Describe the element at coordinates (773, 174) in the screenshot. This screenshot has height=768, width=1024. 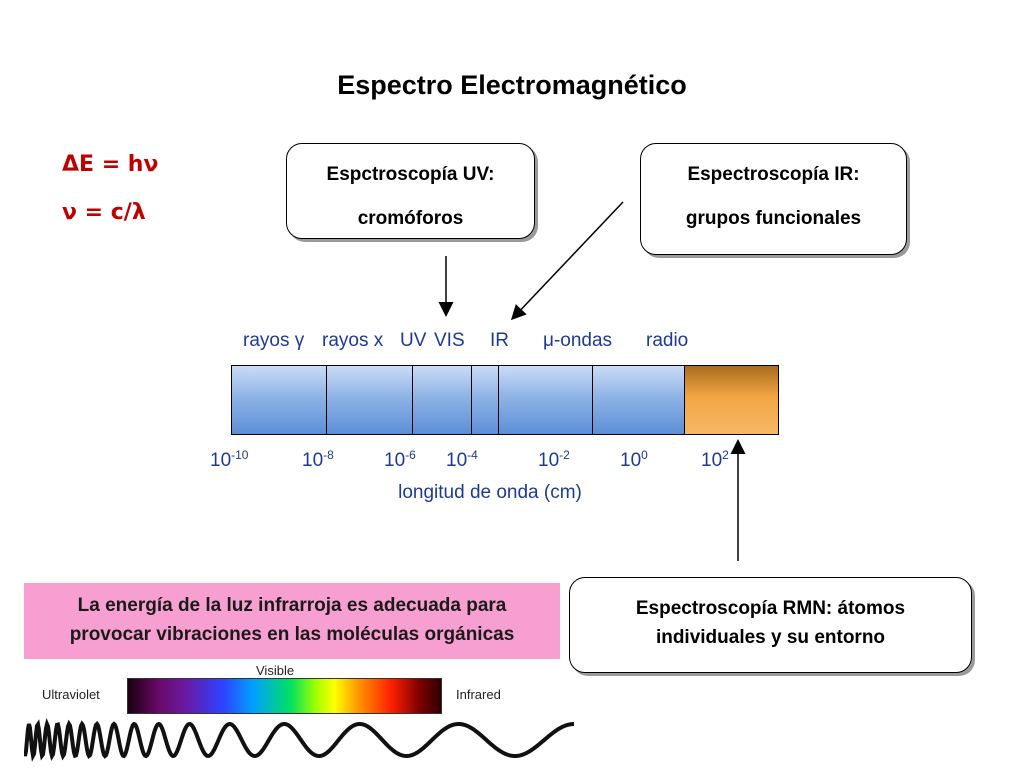
I see `ir-box-line1: Espectroscopía IR:` at that location.